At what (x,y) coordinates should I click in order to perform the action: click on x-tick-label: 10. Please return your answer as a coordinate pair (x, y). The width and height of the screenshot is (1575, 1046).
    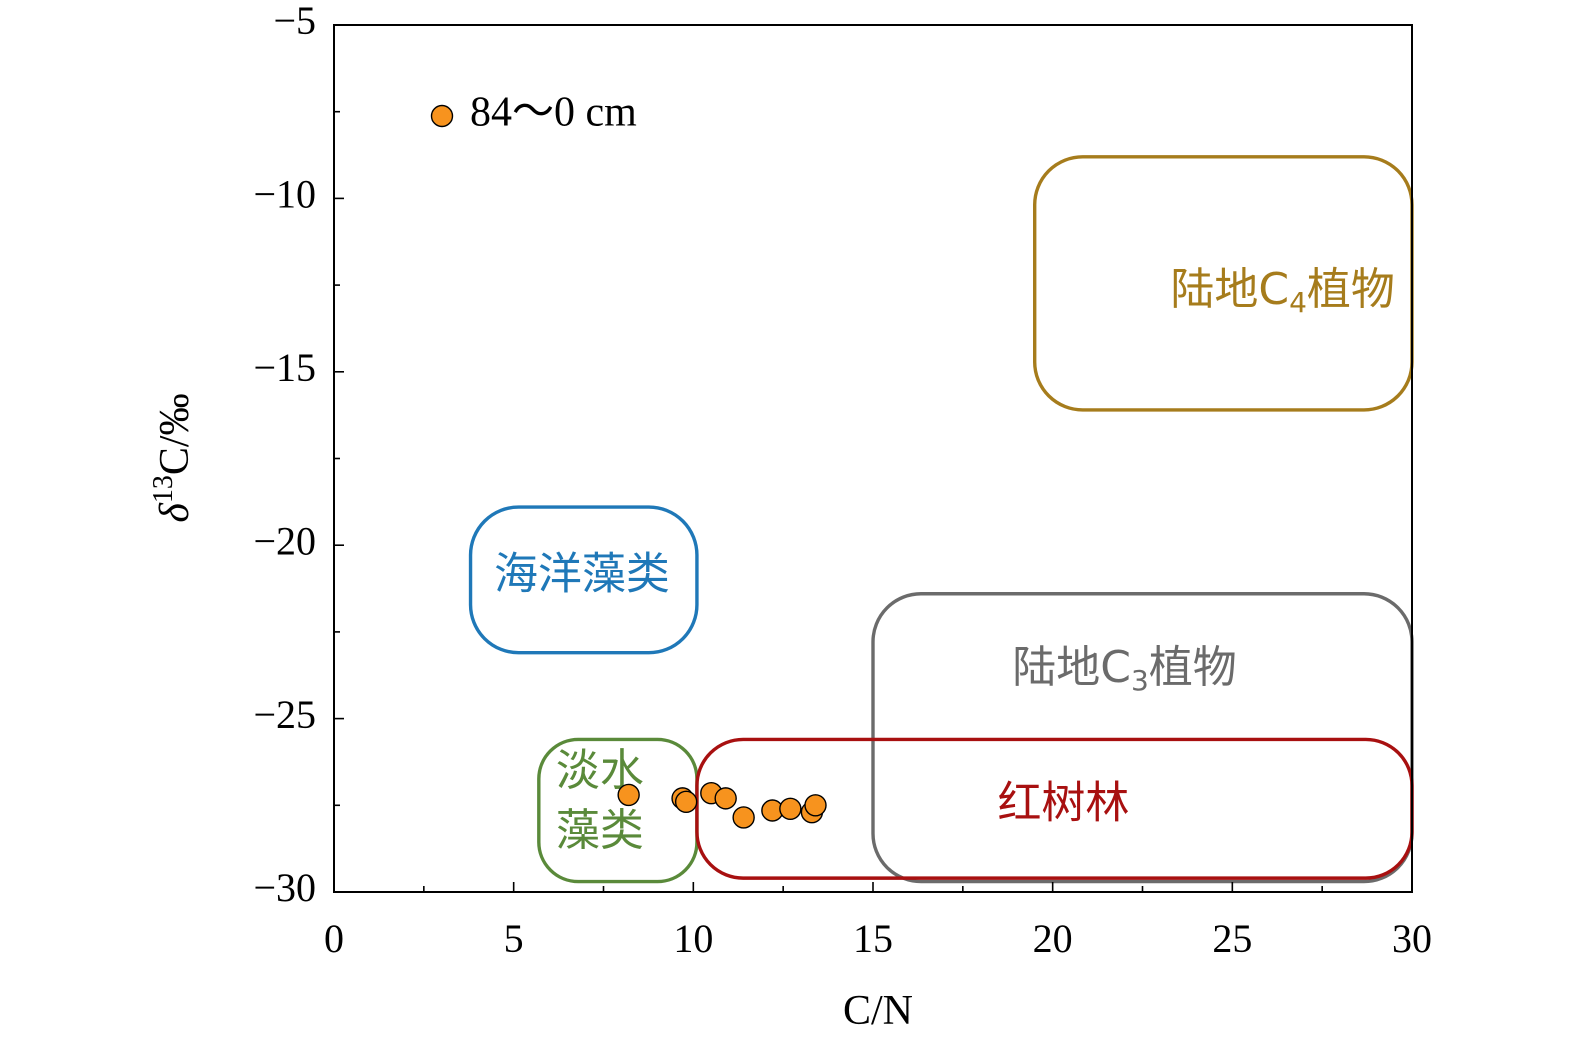
    Looking at the image, I should click on (693, 938).